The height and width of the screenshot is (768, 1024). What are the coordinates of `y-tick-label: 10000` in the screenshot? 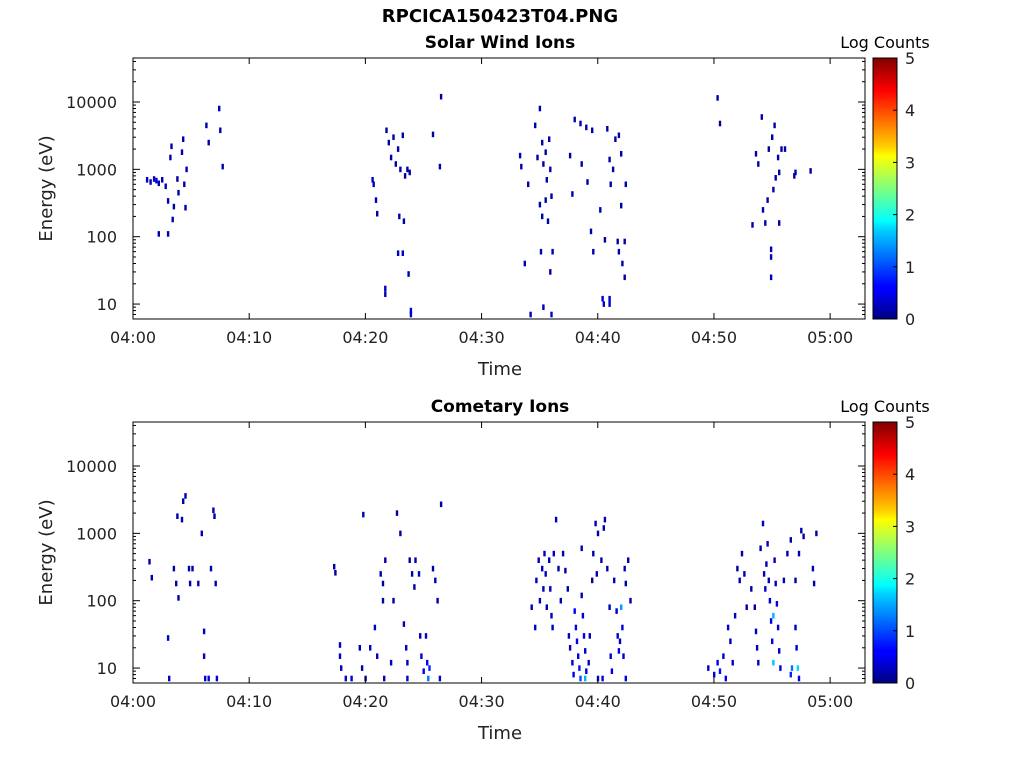 It's located at (91, 102).